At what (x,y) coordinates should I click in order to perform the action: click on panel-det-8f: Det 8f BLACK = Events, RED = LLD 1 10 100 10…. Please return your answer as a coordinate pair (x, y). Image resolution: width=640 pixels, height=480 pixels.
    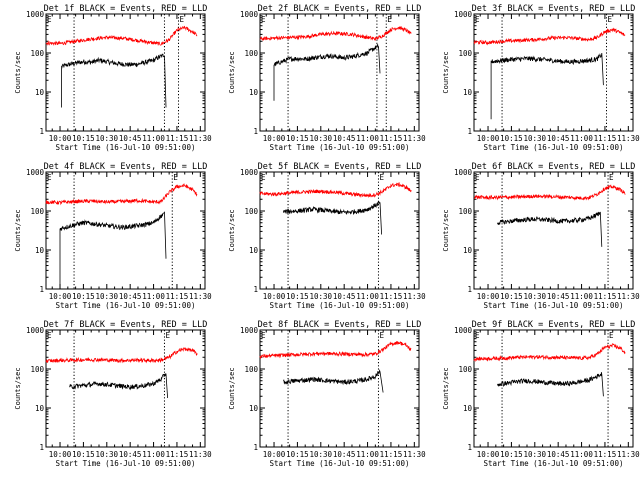
    Looking at the image, I should click on (327, 394).